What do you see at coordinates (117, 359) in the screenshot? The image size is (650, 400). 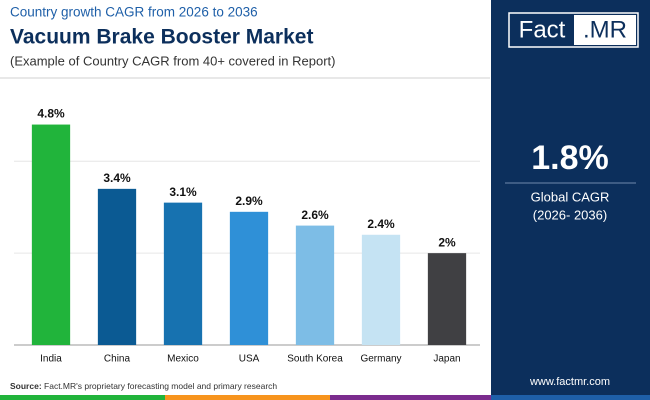 I see `x-tick-label: China` at bounding box center [117, 359].